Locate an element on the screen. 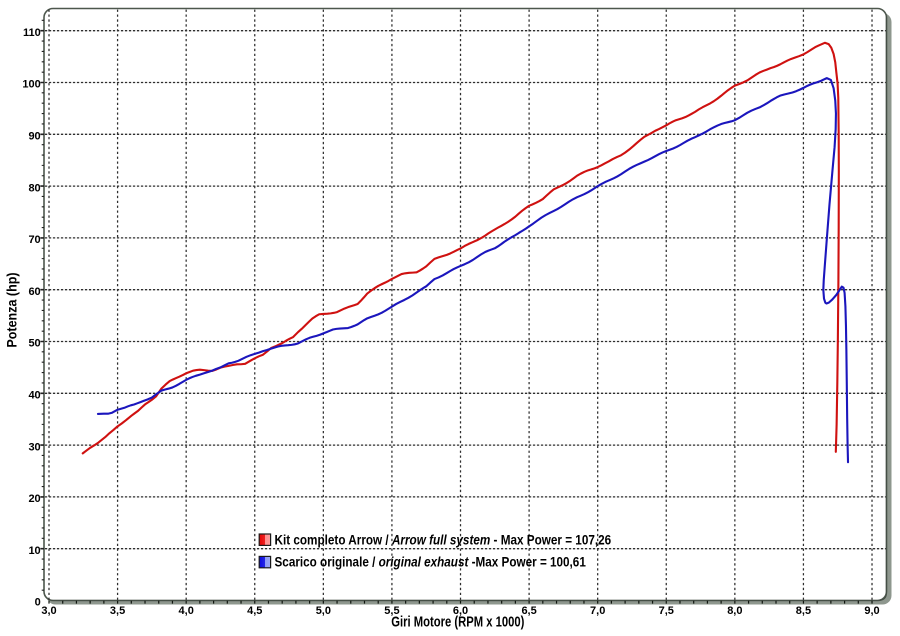 The image size is (900, 636). svg-text: 60 is located at coordinates (34, 292).